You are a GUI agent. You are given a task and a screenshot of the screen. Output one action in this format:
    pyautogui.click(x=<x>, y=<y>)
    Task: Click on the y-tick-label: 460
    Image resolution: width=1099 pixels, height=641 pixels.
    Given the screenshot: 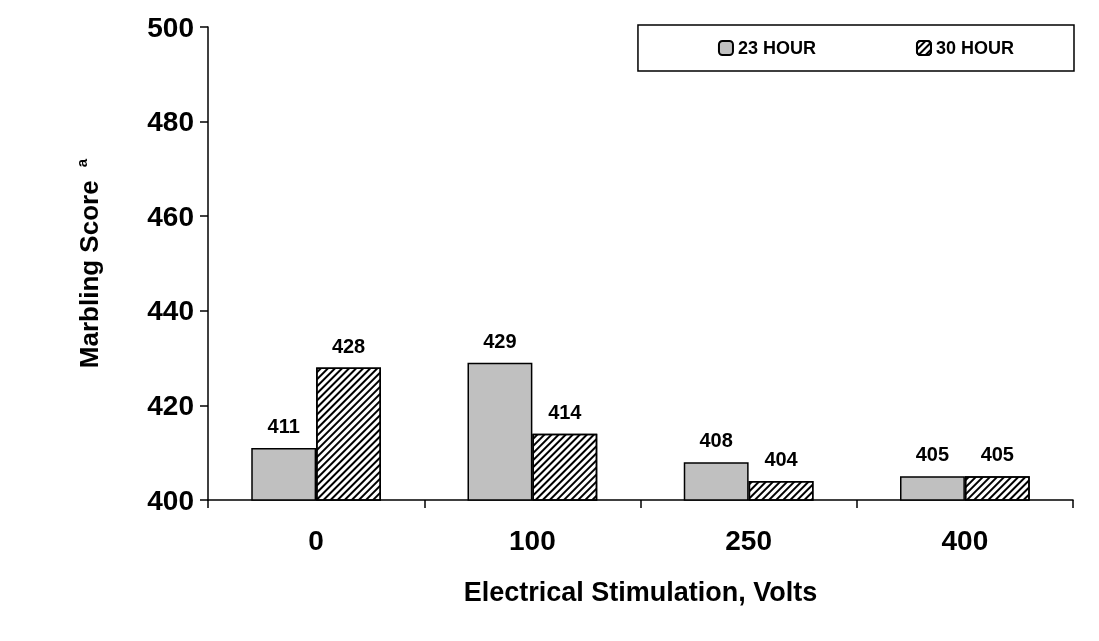 What is the action you would take?
    pyautogui.click(x=170, y=216)
    